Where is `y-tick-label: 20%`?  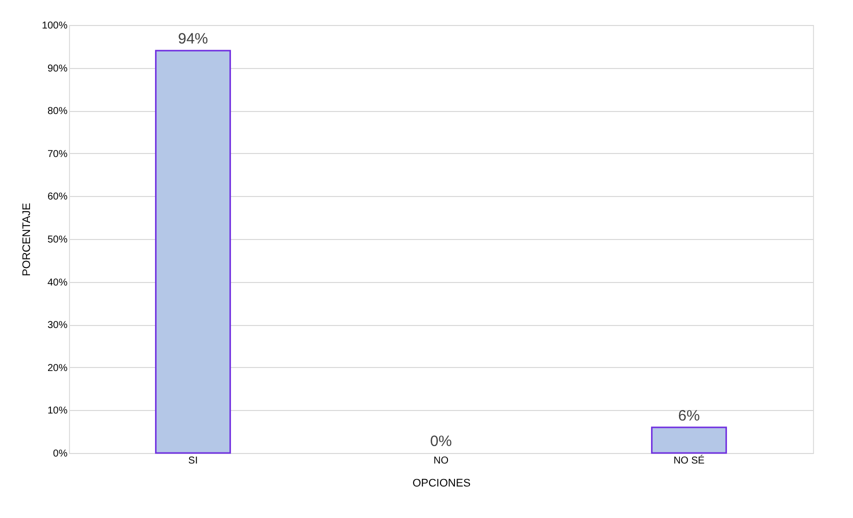
y-tick-label: 20% is located at coordinates (57, 368).